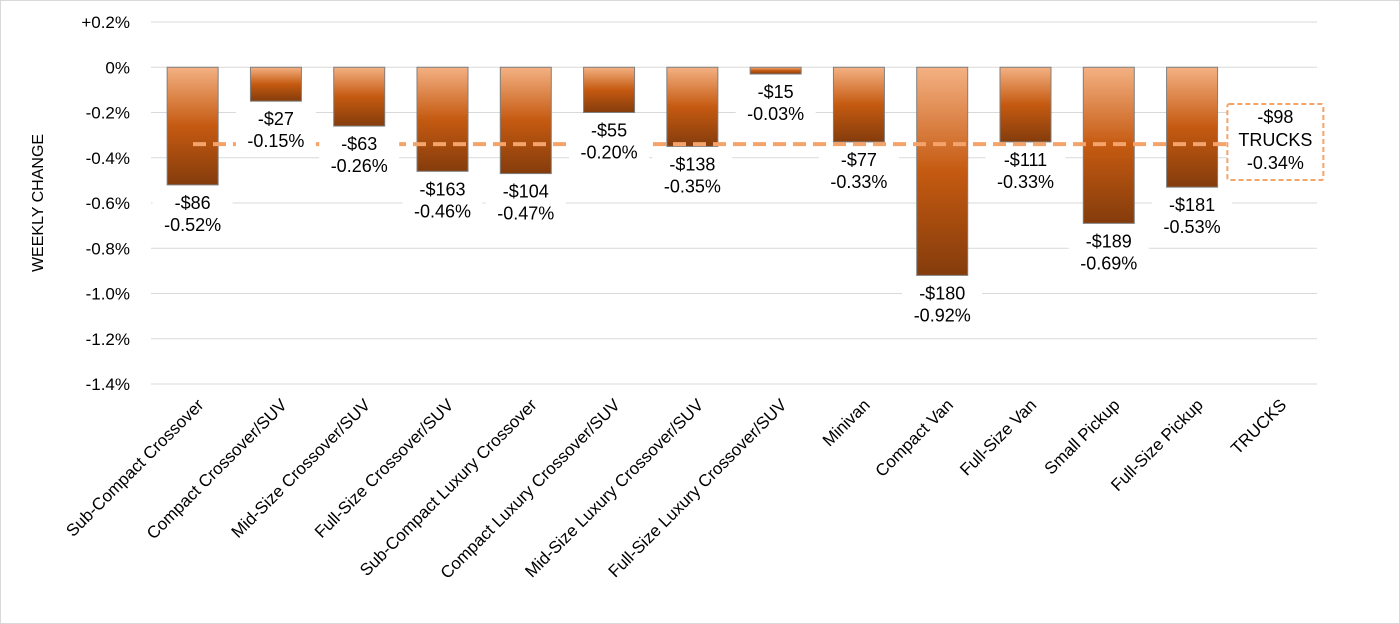 This screenshot has width=1400, height=624. I want to click on data-label-percent: -0.46%, so click(442, 211).